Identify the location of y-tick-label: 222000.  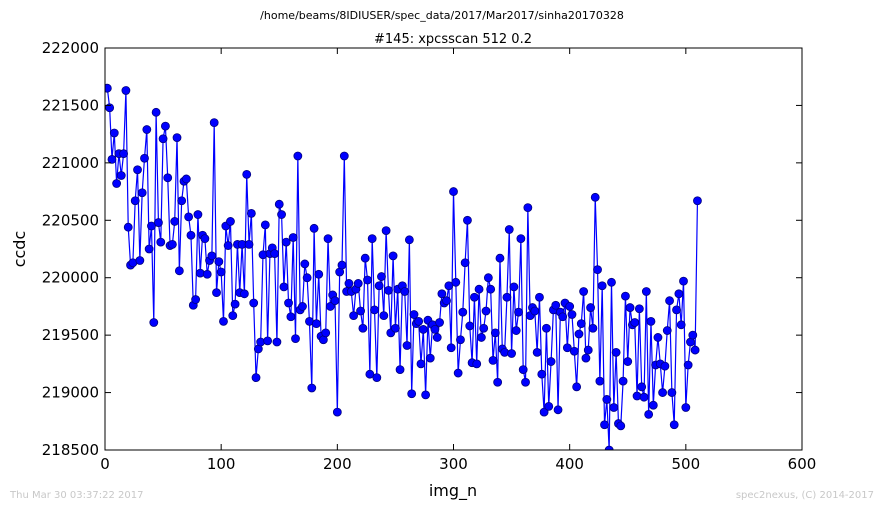
(70, 48).